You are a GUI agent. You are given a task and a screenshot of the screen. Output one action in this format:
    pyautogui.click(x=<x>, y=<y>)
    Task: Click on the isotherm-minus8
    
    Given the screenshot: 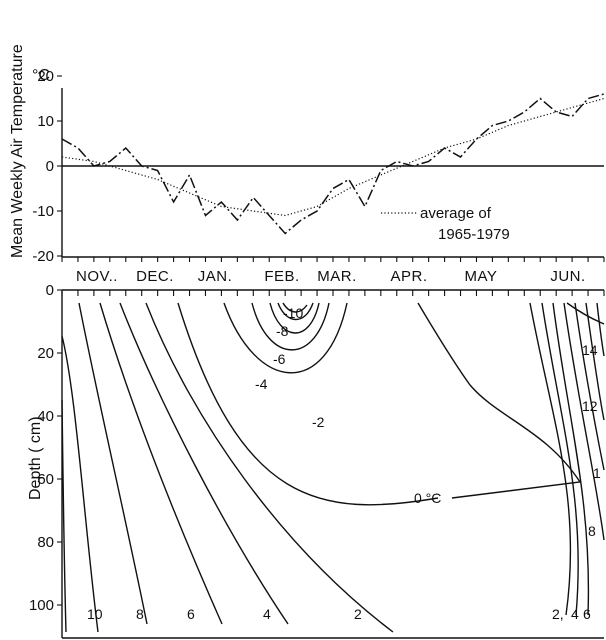 What is the action you would take?
    pyautogui.click(x=295, y=311)
    